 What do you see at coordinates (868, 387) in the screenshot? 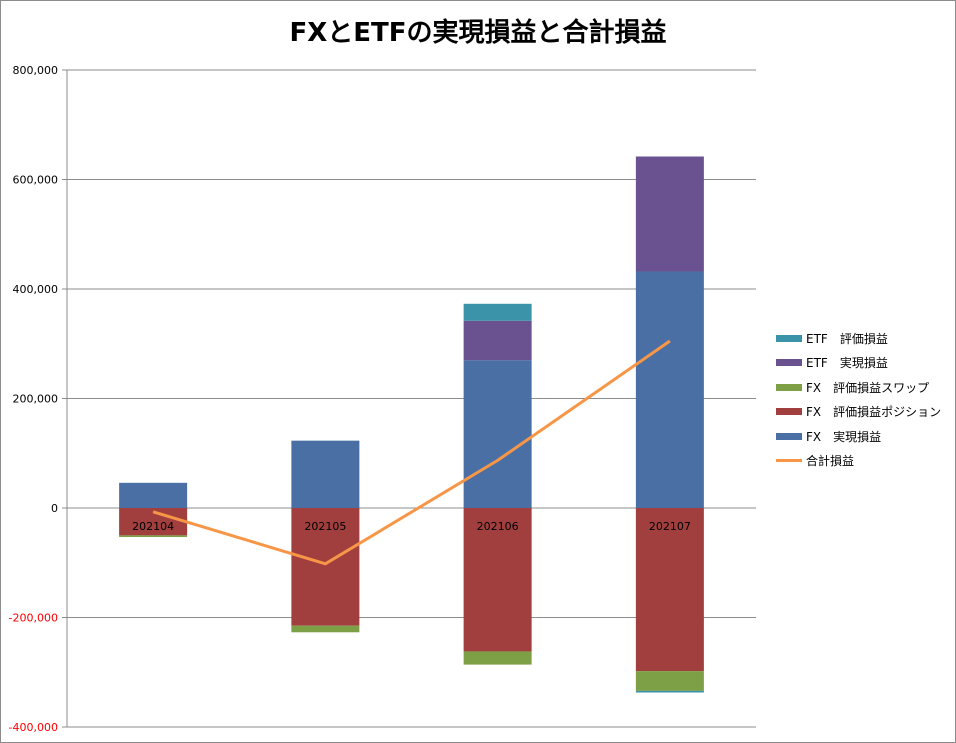
I see `legend-label: FX 評価損益スワップ` at bounding box center [868, 387].